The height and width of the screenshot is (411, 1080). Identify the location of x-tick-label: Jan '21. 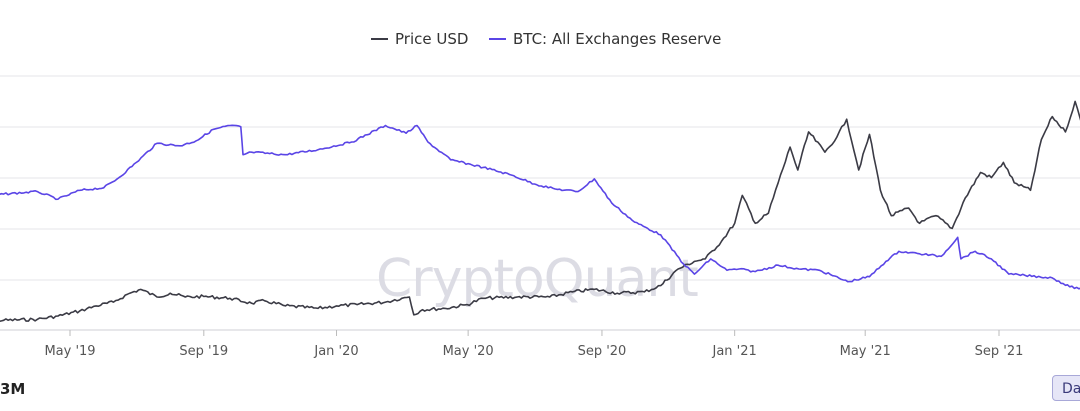
(734, 351).